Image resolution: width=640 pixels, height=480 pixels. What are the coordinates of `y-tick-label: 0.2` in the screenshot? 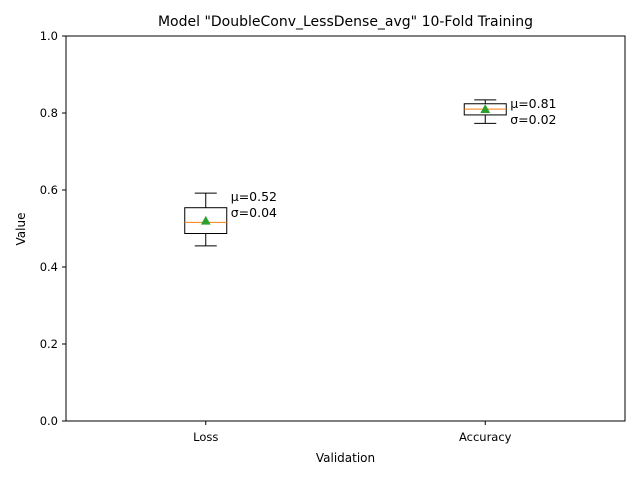 It's located at (49, 344).